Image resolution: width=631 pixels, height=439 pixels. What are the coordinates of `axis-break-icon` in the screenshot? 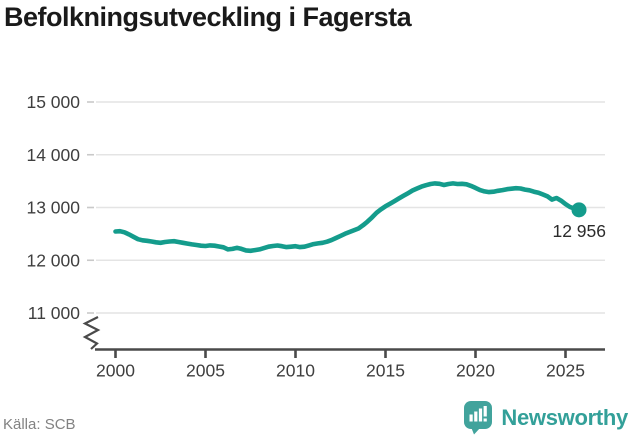 It's located at (91, 333).